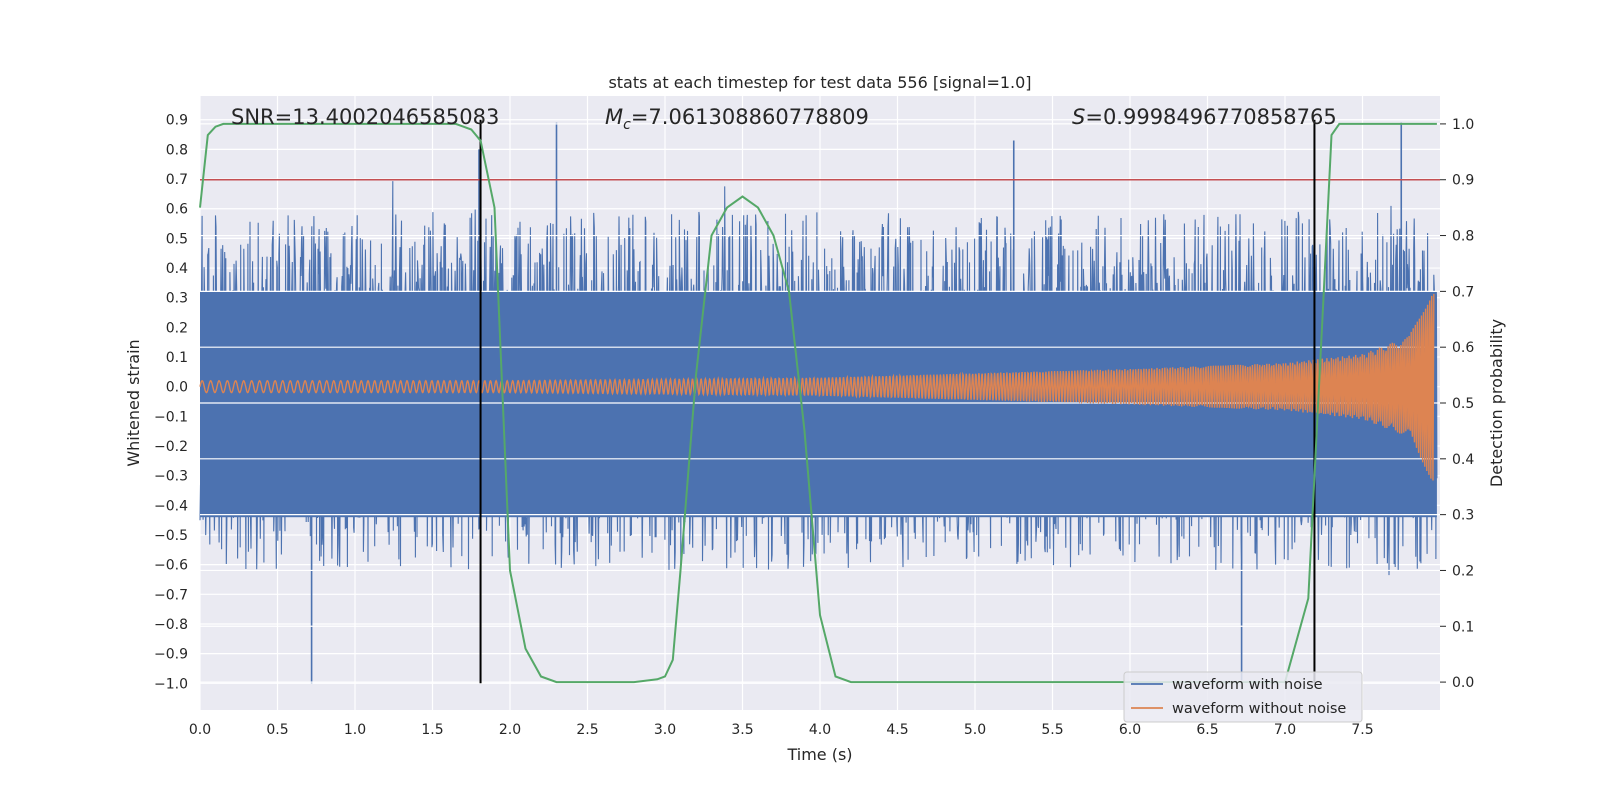  Describe the element at coordinates (1285, 730) in the screenshot. I see `x-tick-label: 7.0` at that location.